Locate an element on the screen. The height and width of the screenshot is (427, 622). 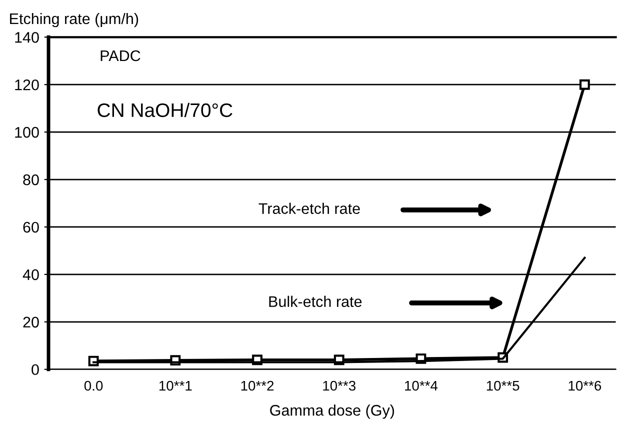
x-tick-label: 0.0 is located at coordinates (93, 385).